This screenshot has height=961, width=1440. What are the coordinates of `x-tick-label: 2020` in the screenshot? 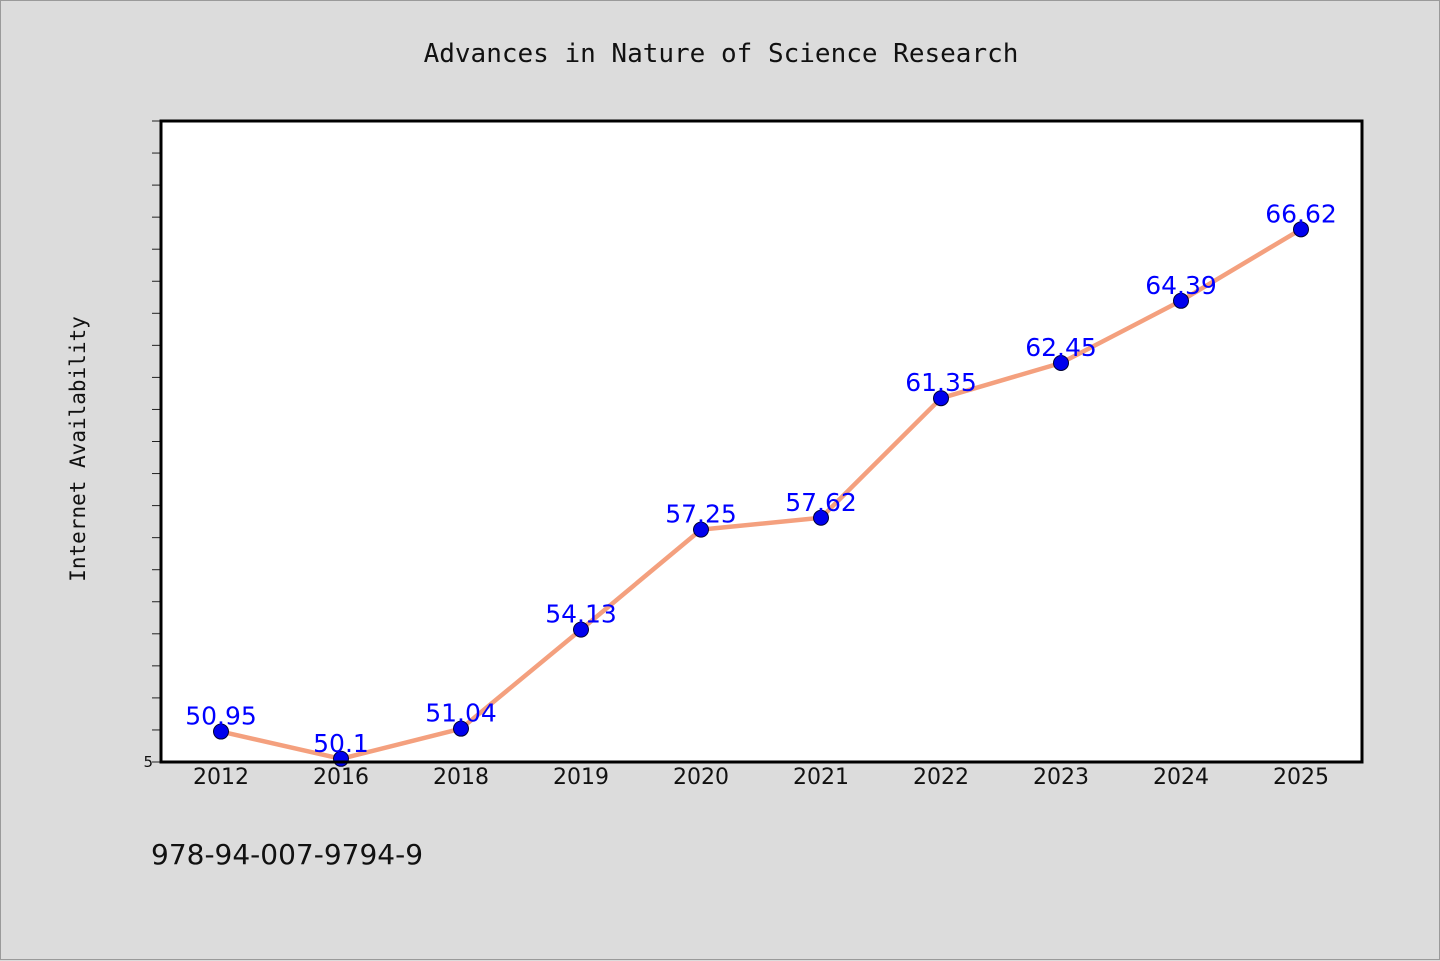 It's located at (701, 777).